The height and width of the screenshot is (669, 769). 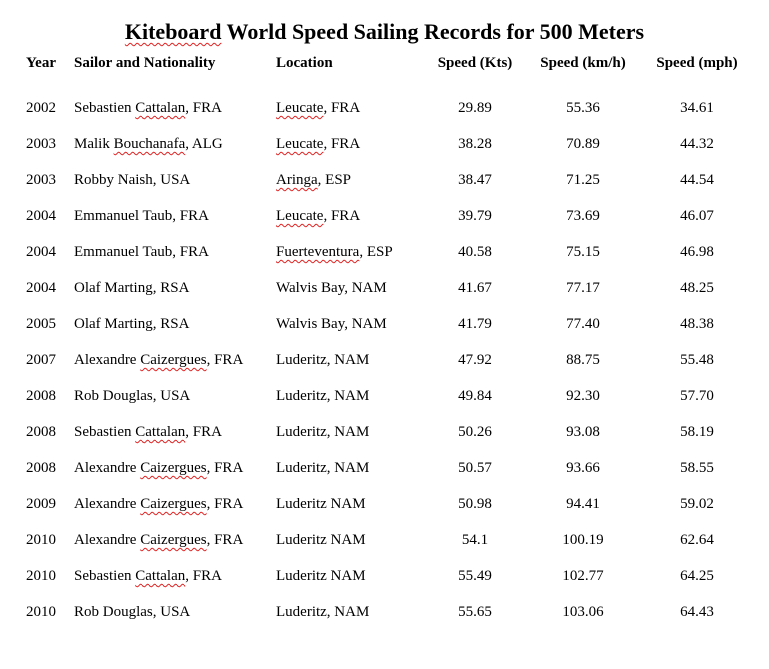 I want to click on cell-year: 2002, so click(x=41, y=108).